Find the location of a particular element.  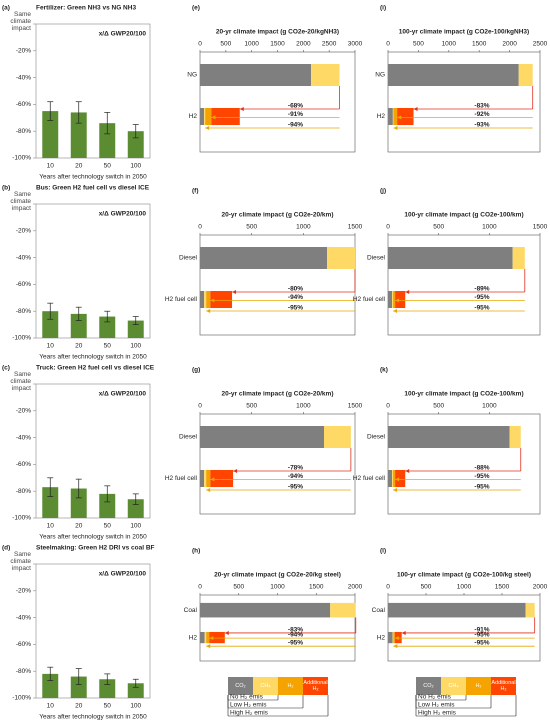

reduction-label: -92% is located at coordinates (481, 114).